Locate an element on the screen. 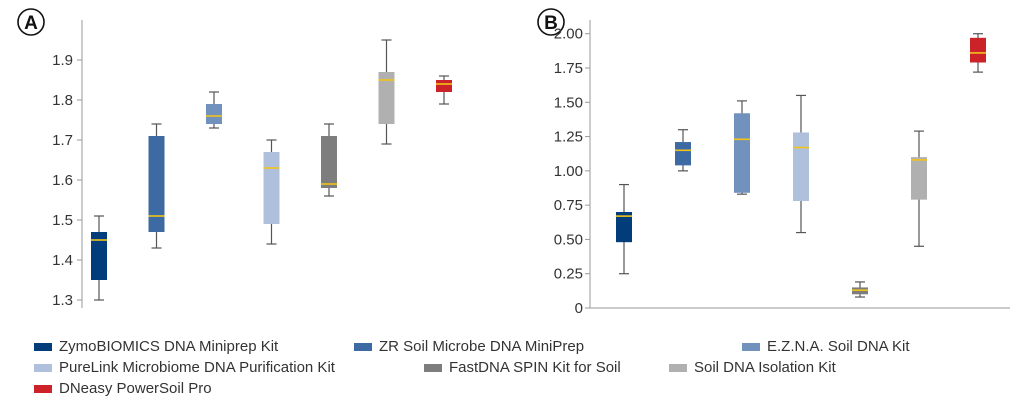 The width and height of the screenshot is (1018, 399). legend-item-purelink: PureLink Microbiome DNA Purification Kit is located at coordinates (229, 367).